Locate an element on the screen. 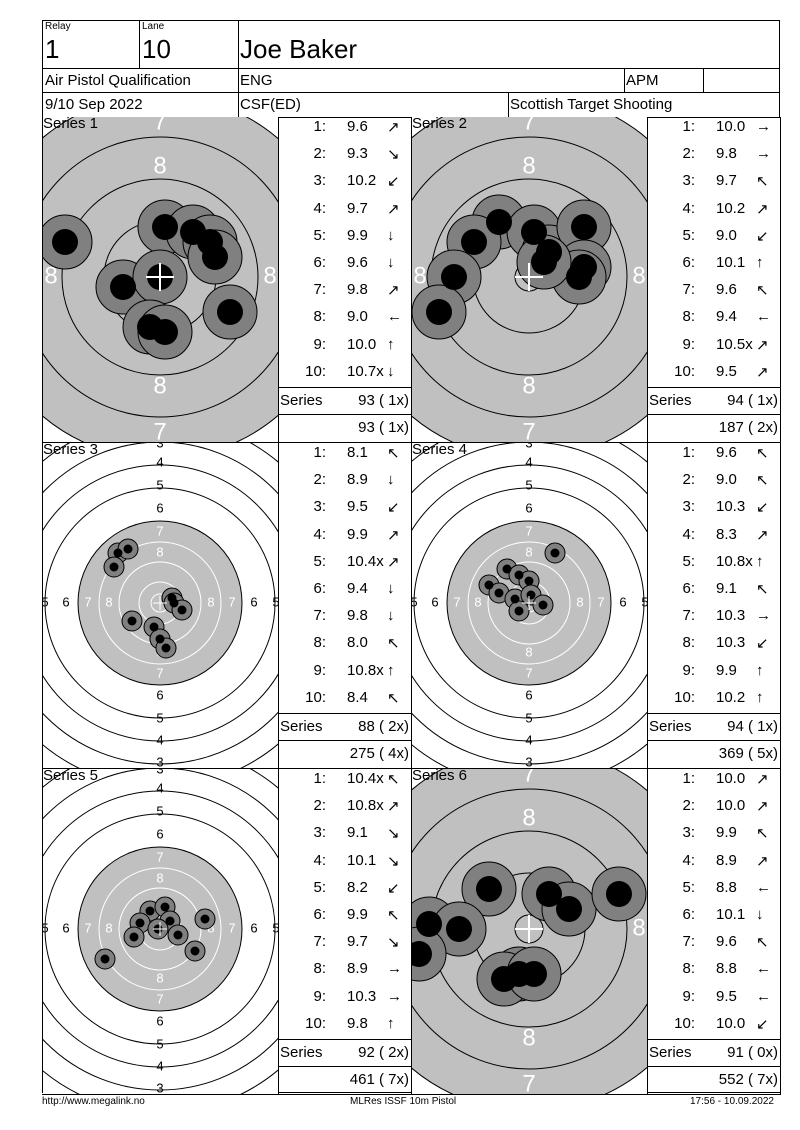  shot-score: 10.1 is located at coordinates (362, 860).